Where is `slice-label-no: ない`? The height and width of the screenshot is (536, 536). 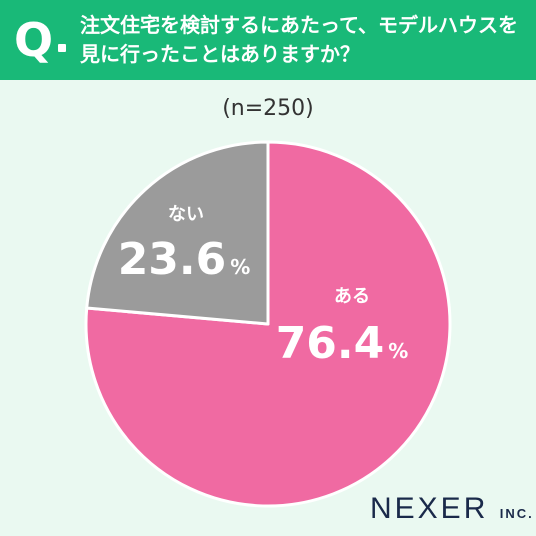 slice-label-no: ない is located at coordinates (186, 214).